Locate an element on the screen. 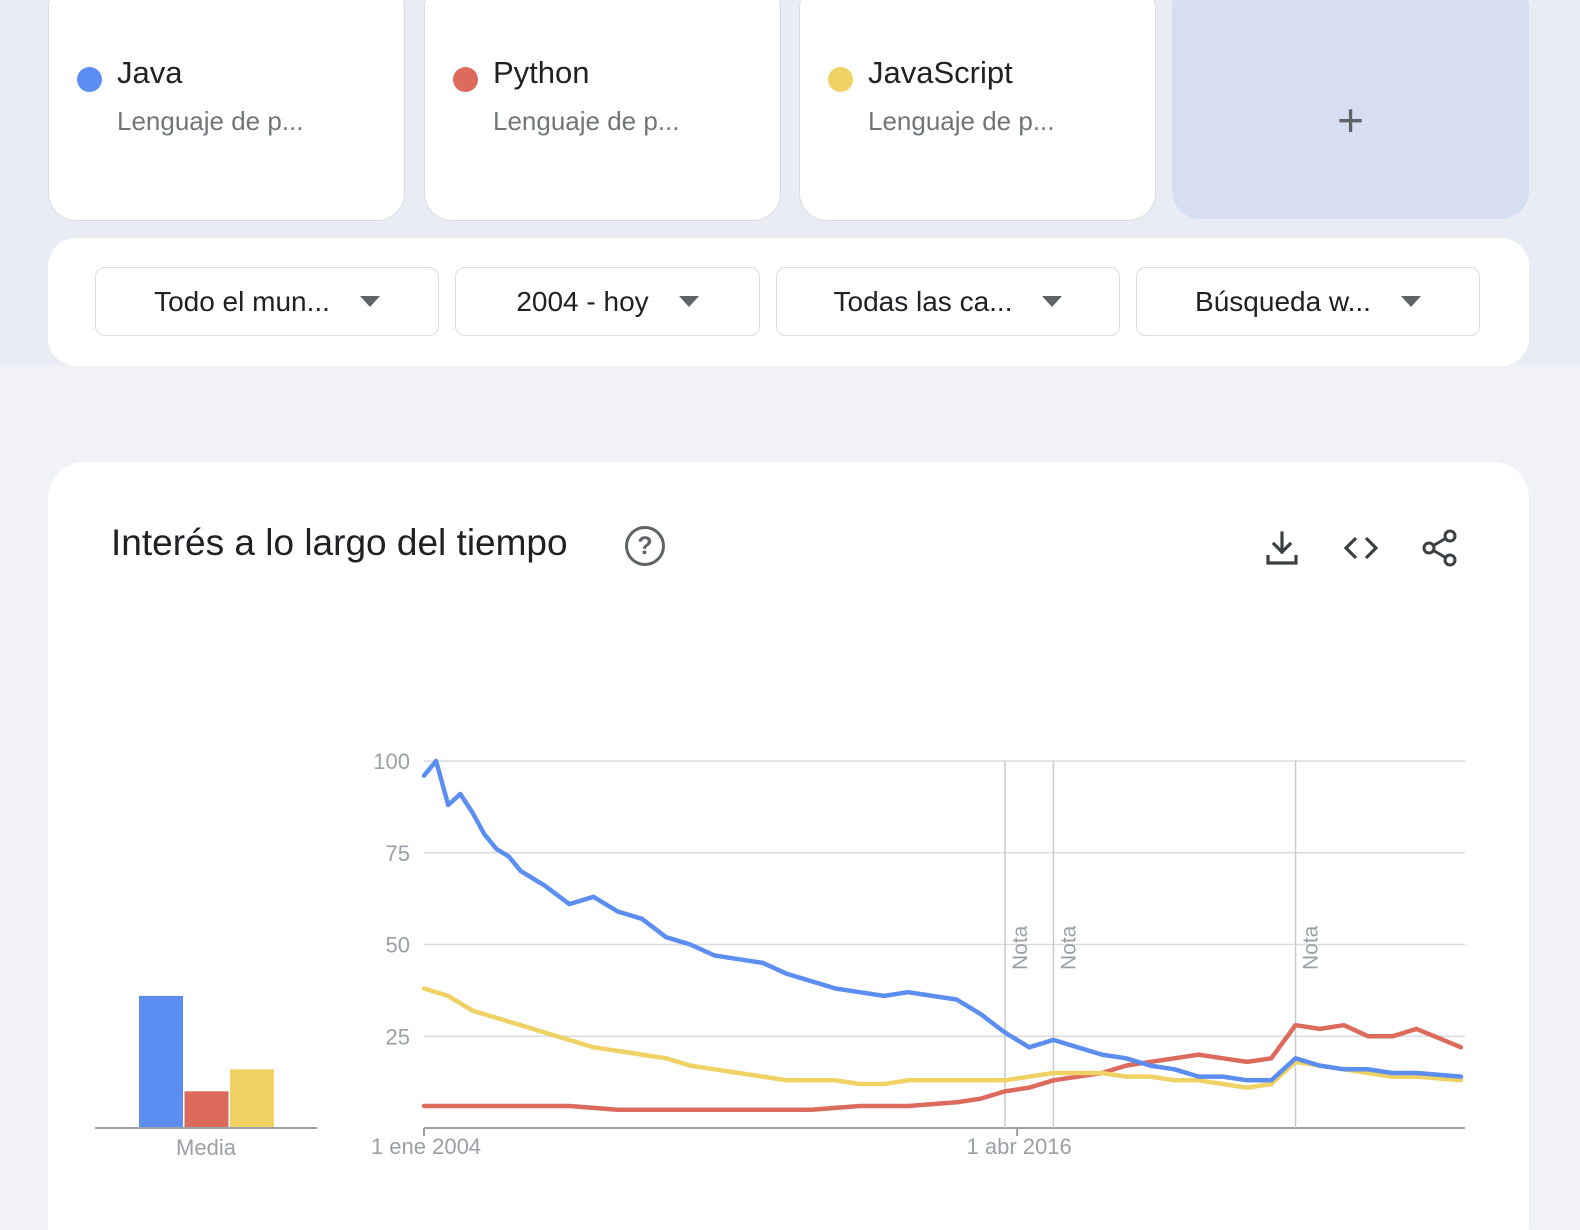 This screenshot has width=1580, height=1230. average-bar-javascript is located at coordinates (252, 1098).